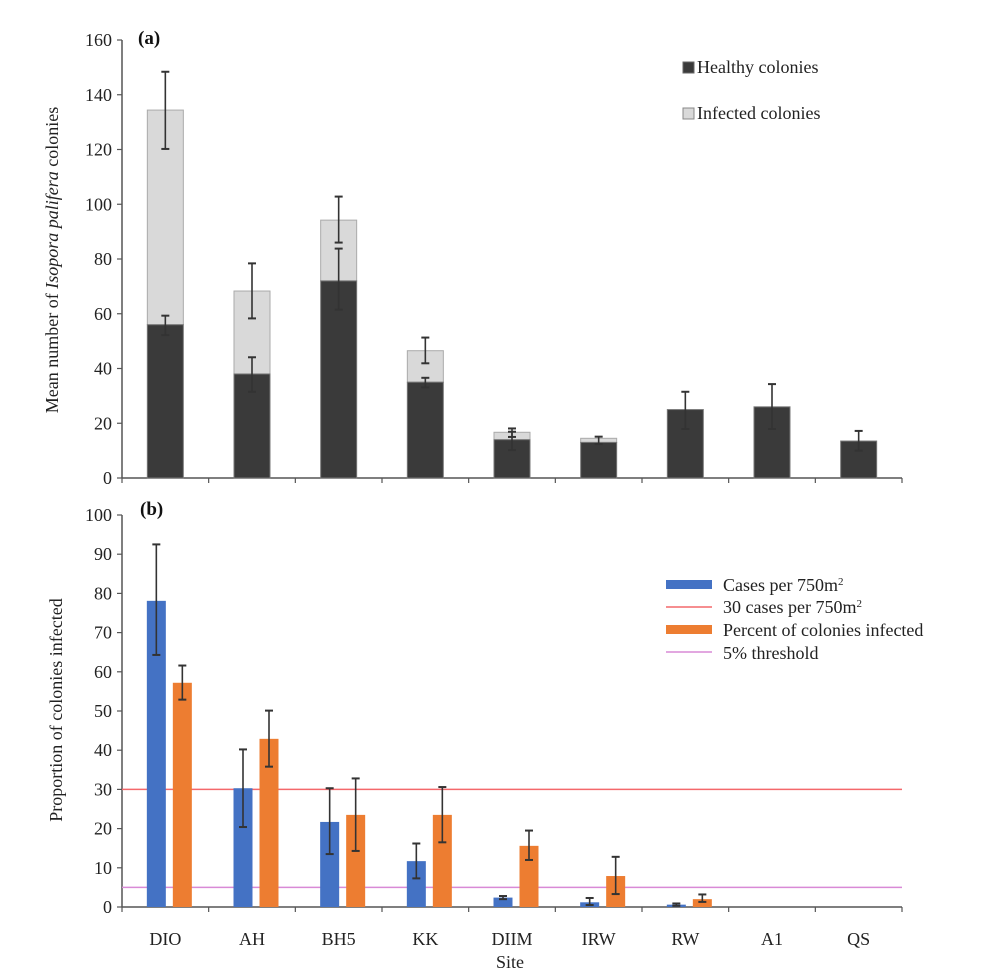  Describe the element at coordinates (98, 95) in the screenshot. I see `y-tick-label: 140` at that location.